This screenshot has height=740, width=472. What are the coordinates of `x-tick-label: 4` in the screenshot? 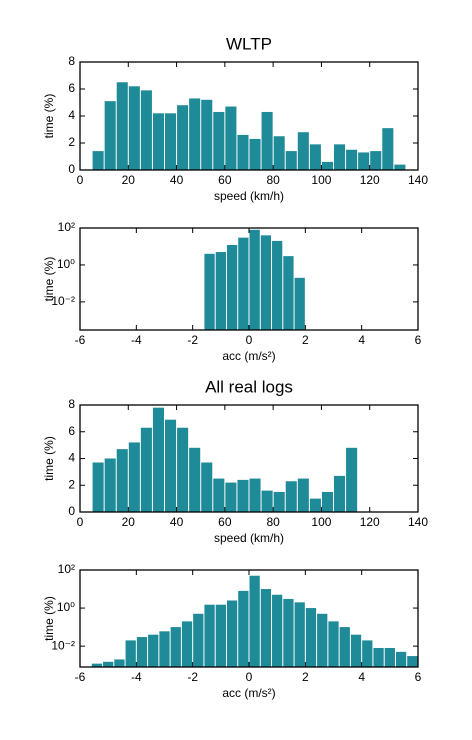 It's located at (361, 340).